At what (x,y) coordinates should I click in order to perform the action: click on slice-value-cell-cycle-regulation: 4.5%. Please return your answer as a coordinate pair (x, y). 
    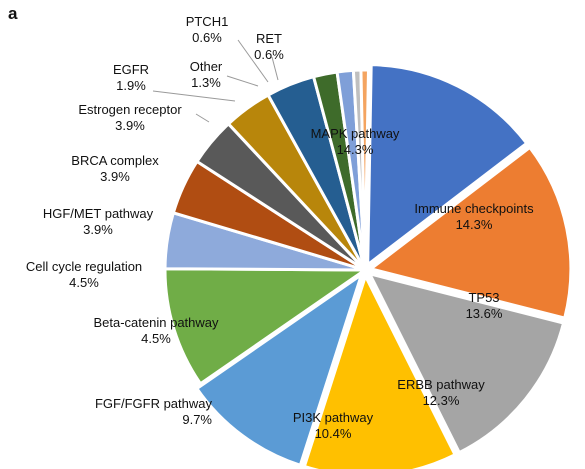
    Looking at the image, I should click on (84, 282).